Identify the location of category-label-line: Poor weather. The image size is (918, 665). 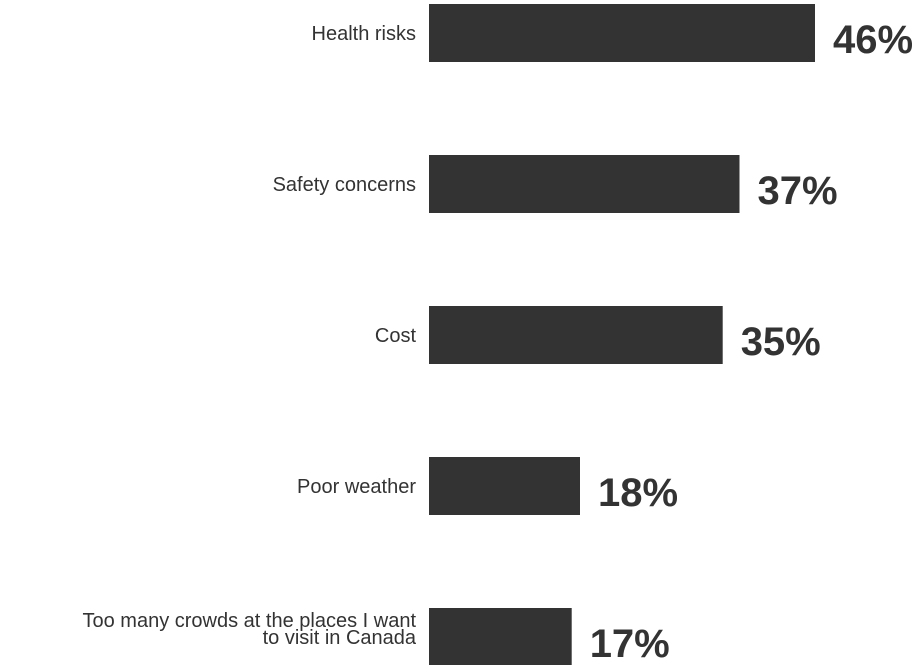
(356, 487).